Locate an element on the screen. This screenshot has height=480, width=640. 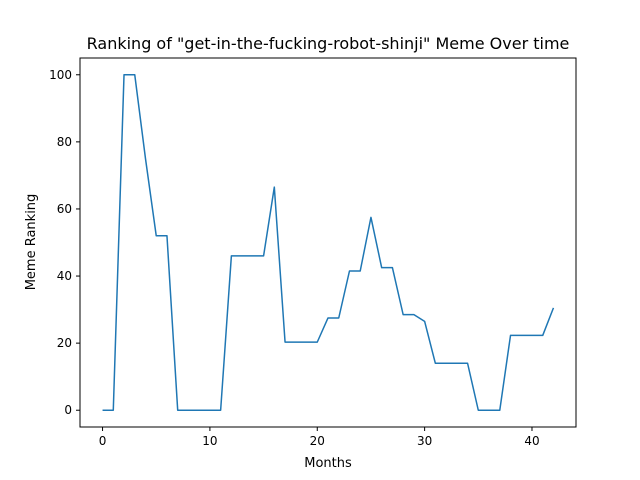
x-tick-label: 40 is located at coordinates (531, 441).